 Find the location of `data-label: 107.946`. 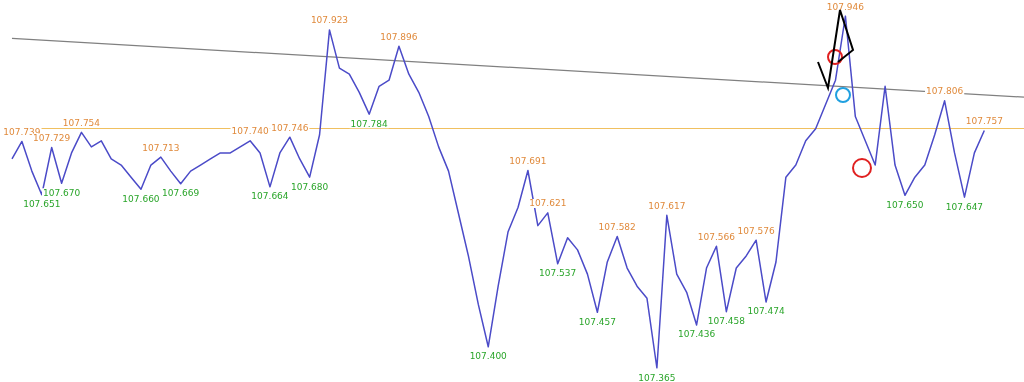

data-label: 107.946 is located at coordinates (845, 6).